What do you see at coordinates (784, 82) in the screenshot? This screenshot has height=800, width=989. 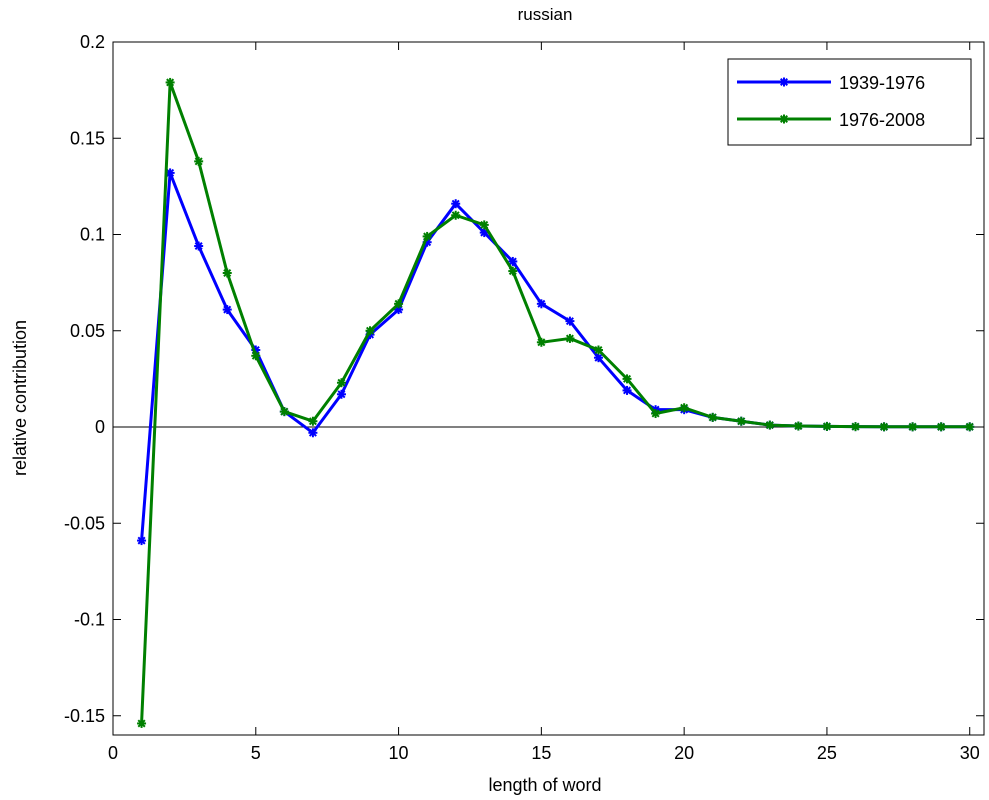 I see `legend-marker-1939-1976` at bounding box center [784, 82].